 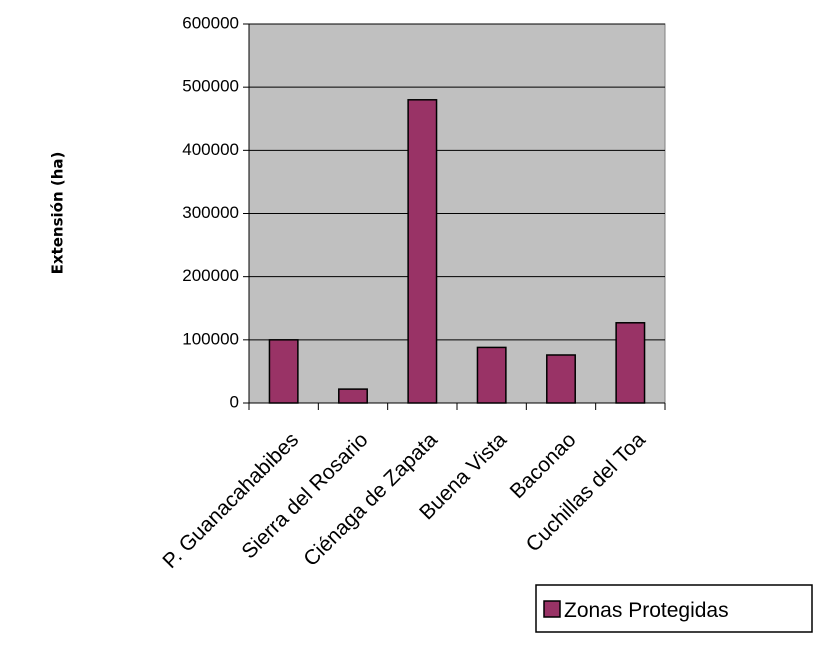 I want to click on legend-label: Zonas Protegidas, so click(x=646, y=610).